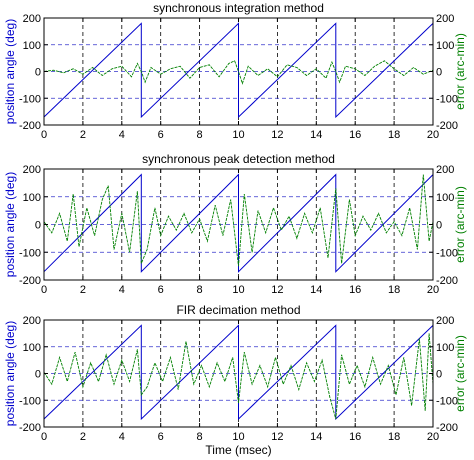  What do you see at coordinates (238, 159) in the screenshot?
I see `chart-title: synchronous peak detection method` at bounding box center [238, 159].